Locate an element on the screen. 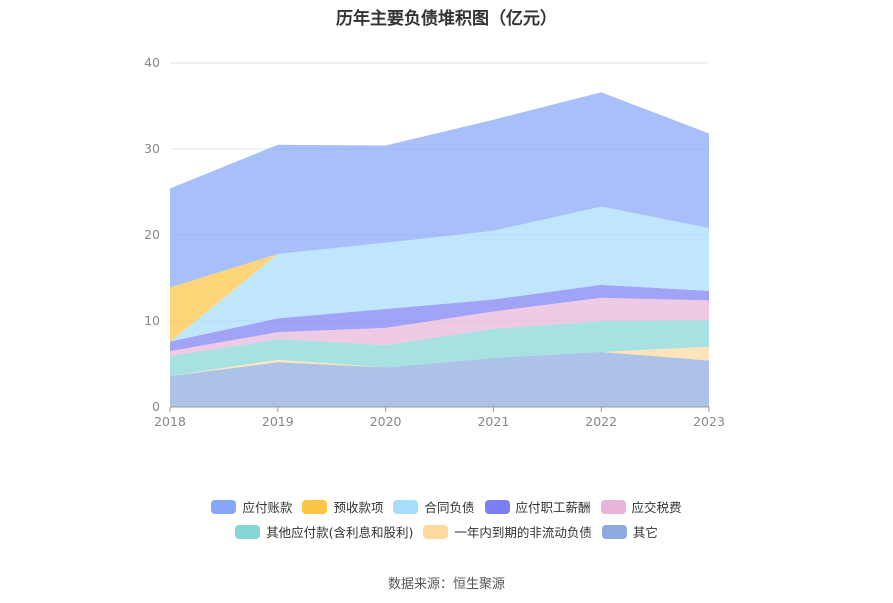 The height and width of the screenshot is (603, 893). legend-label: 应付职工薪酬 is located at coordinates (553, 507).